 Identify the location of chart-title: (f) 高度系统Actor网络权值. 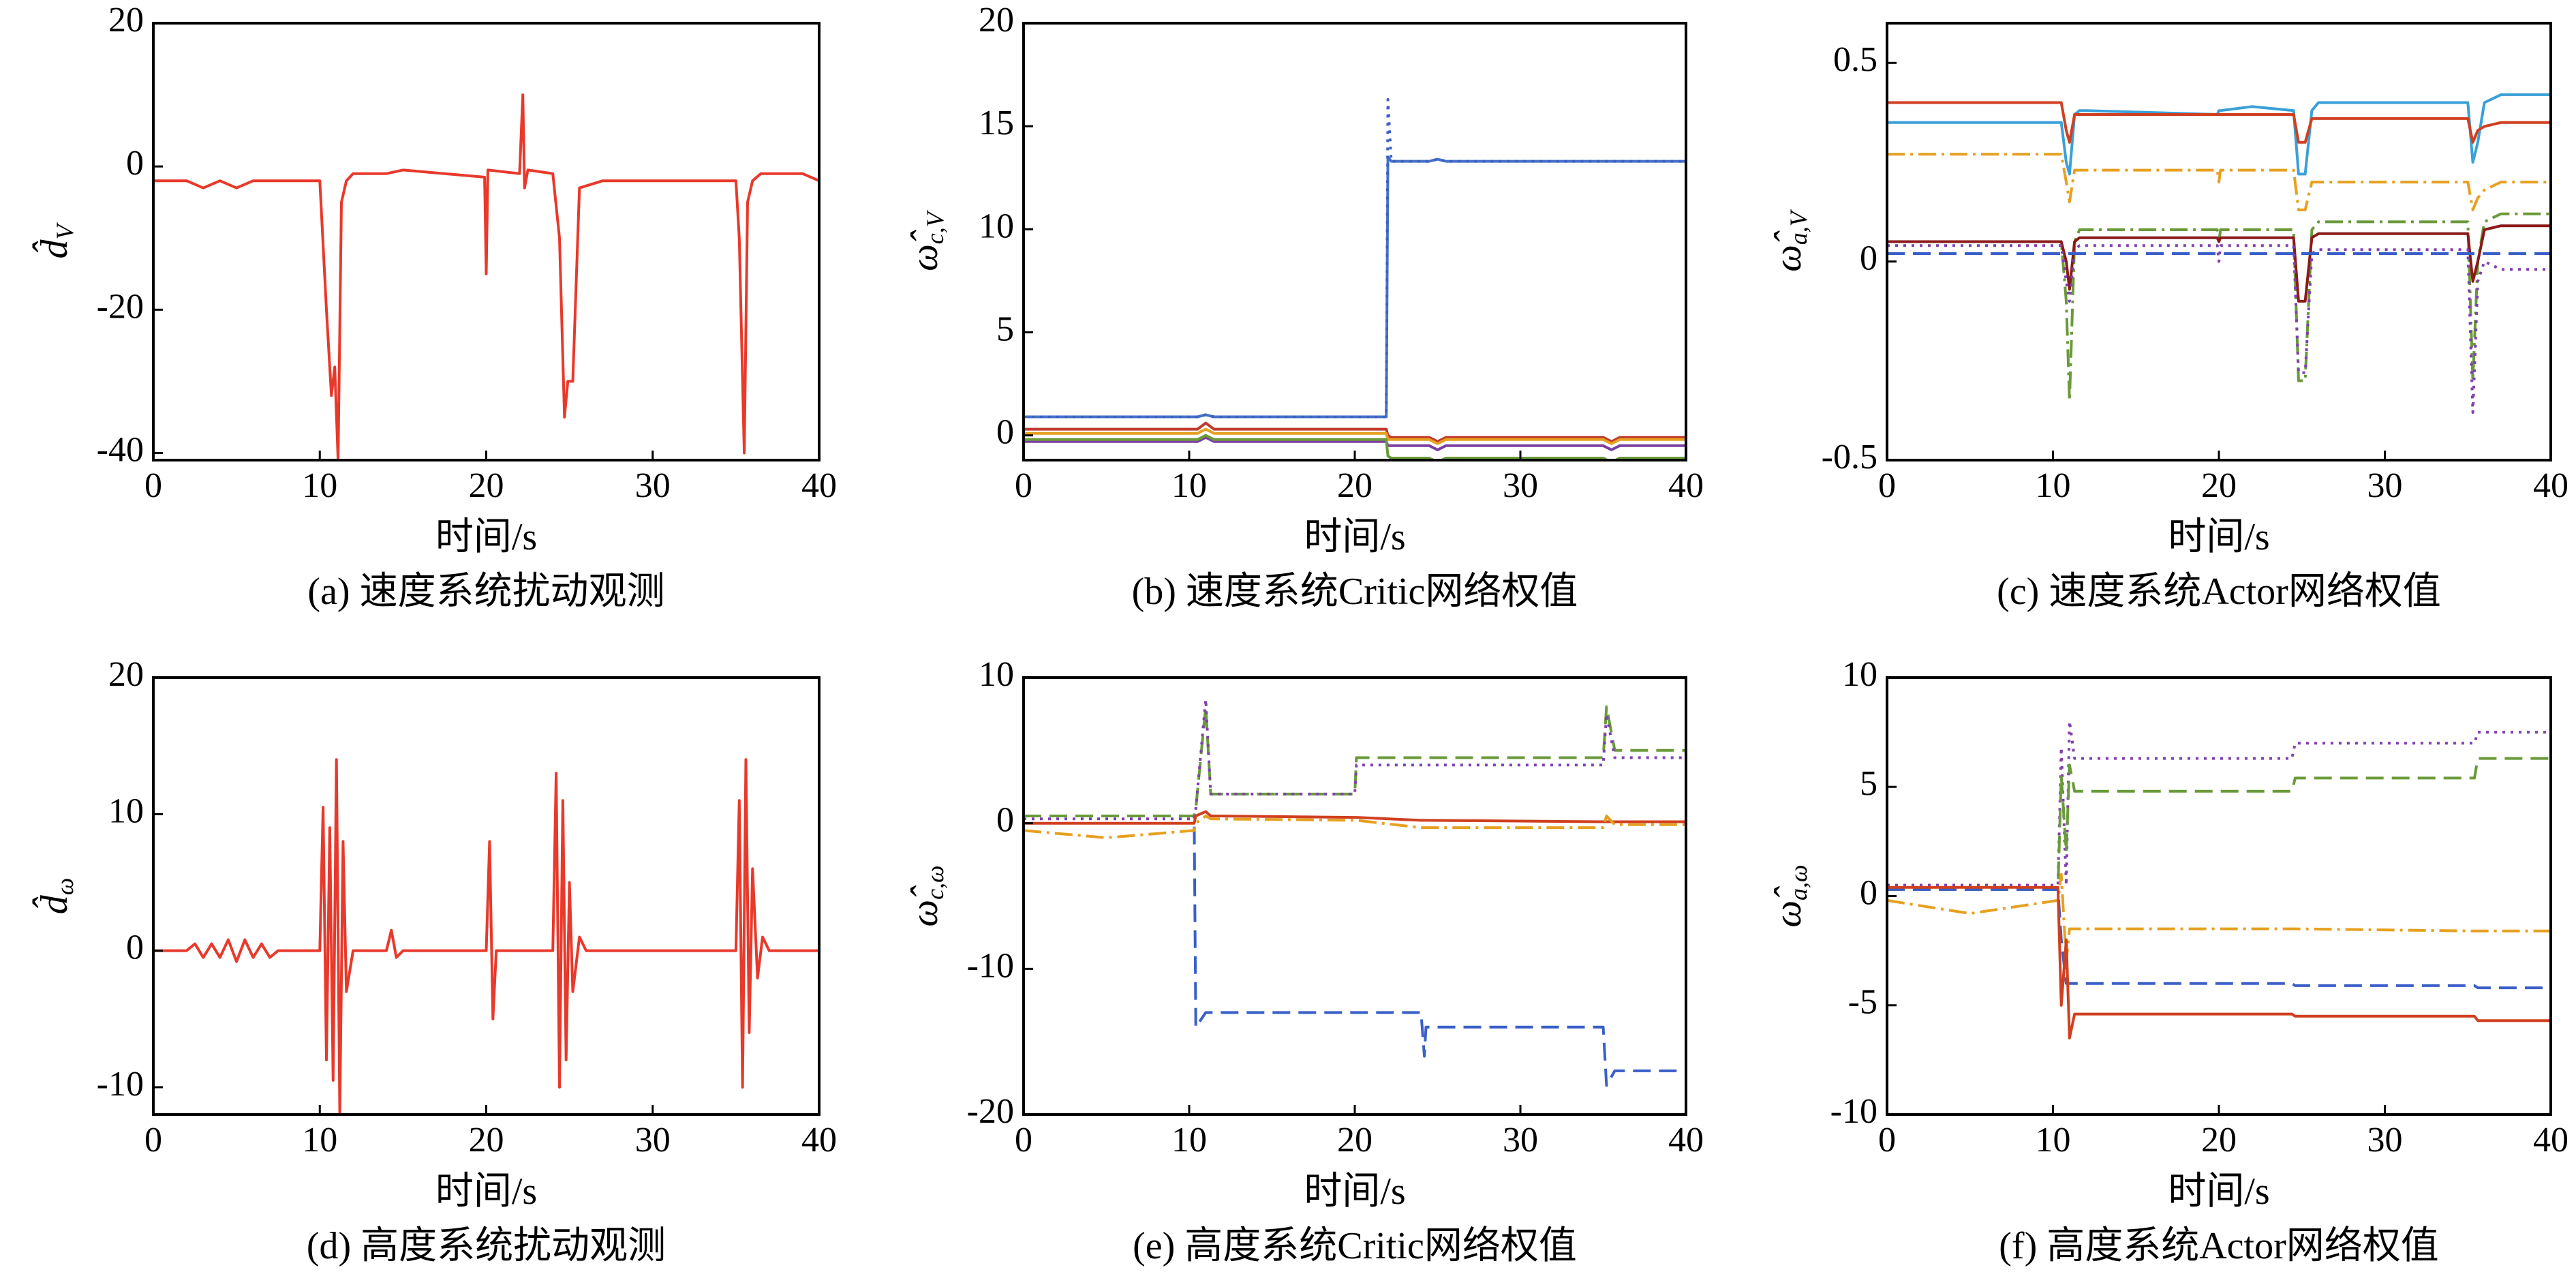
(2218, 1246).